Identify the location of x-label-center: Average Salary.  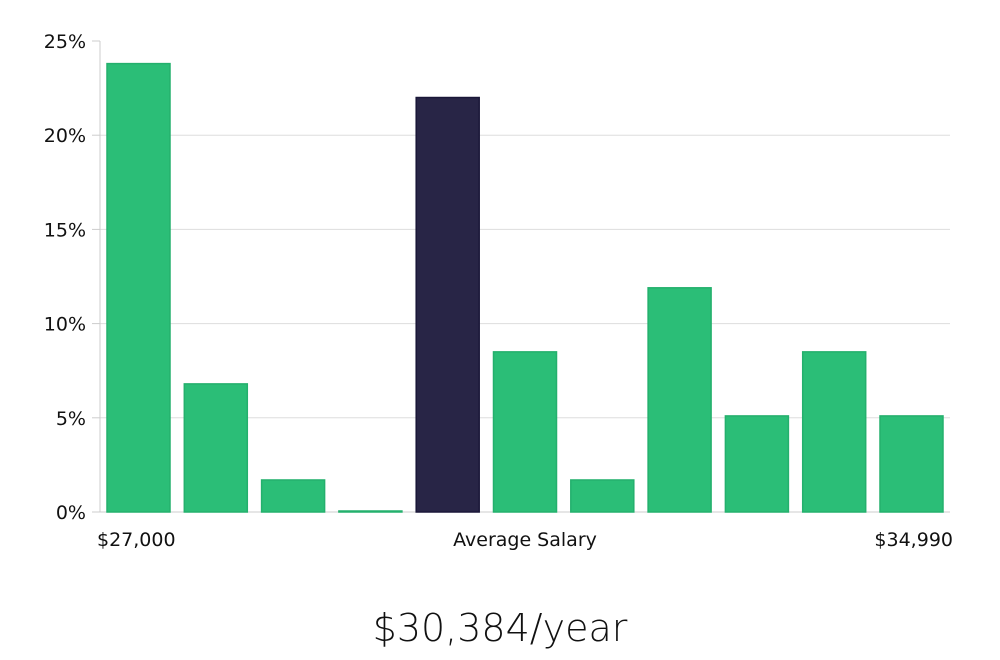
(525, 540).